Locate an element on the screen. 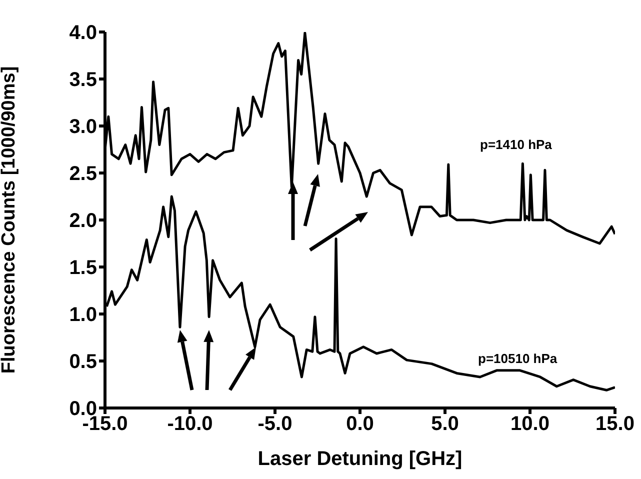 The width and height of the screenshot is (641, 479). x-tick-label: -10.0 is located at coordinates (190, 424).